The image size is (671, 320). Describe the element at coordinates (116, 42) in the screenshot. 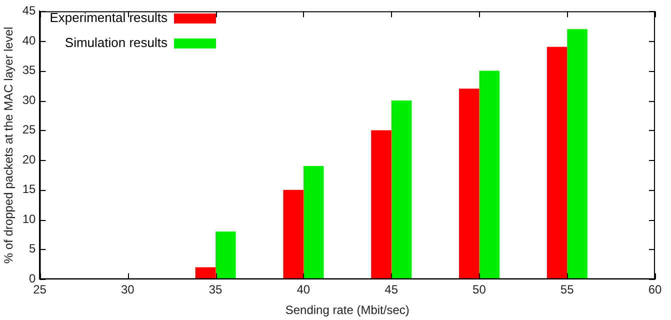

I see `legend-label: Simulation results` at that location.